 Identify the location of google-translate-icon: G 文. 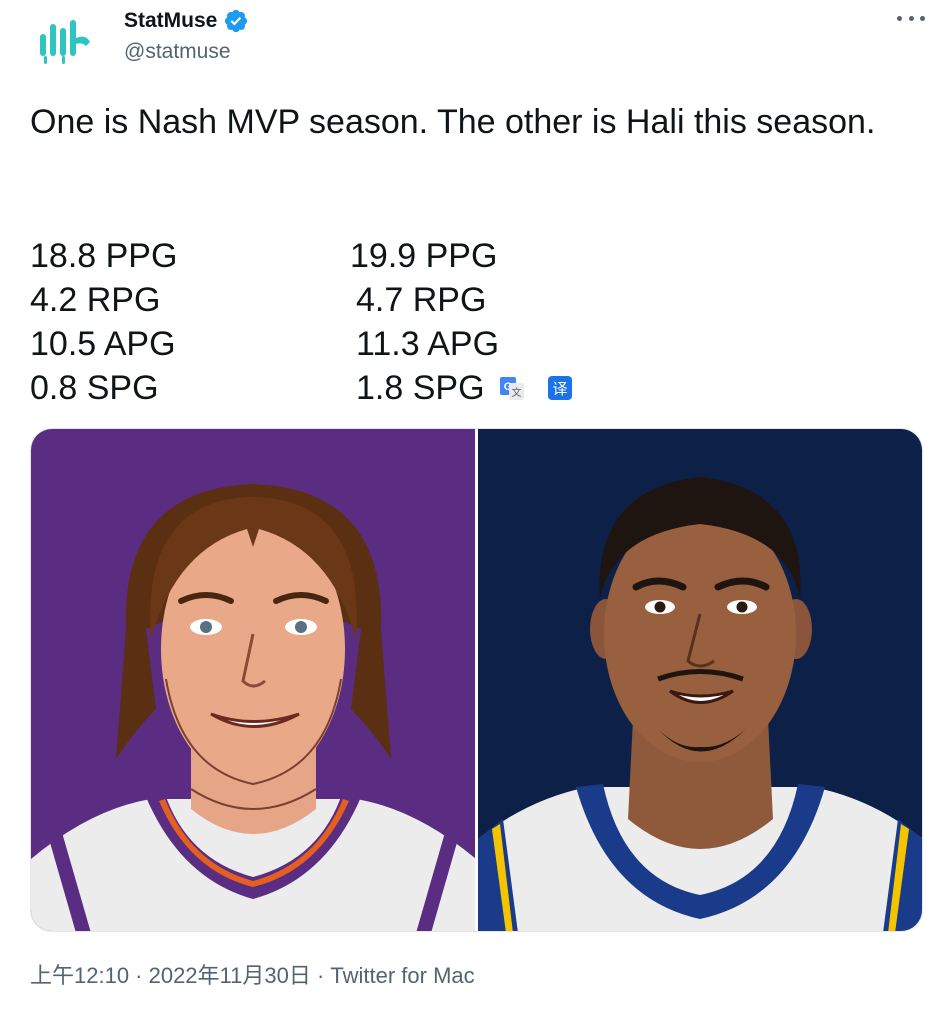
(512, 388).